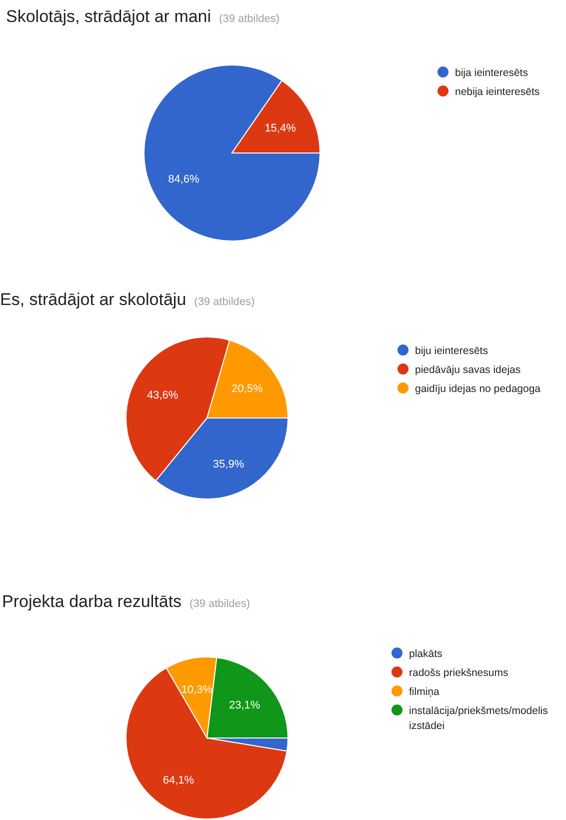 The width and height of the screenshot is (566, 820). What do you see at coordinates (491, 73) in the screenshot?
I see `legend-label: bija ieinteresēts` at bounding box center [491, 73].